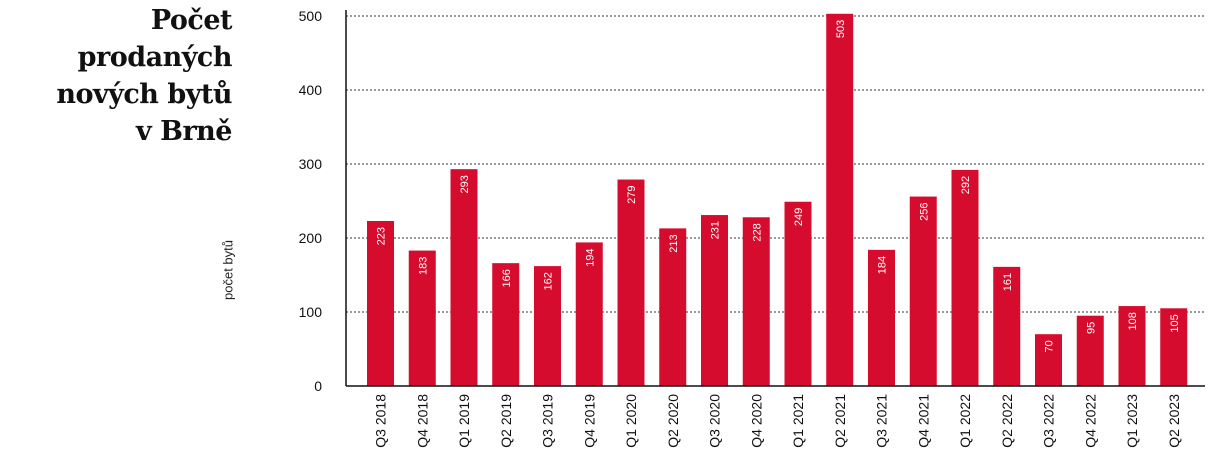 The height and width of the screenshot is (468, 1213). Describe the element at coordinates (465, 184) in the screenshot. I see `data-label-q1-2019: 293` at that location.